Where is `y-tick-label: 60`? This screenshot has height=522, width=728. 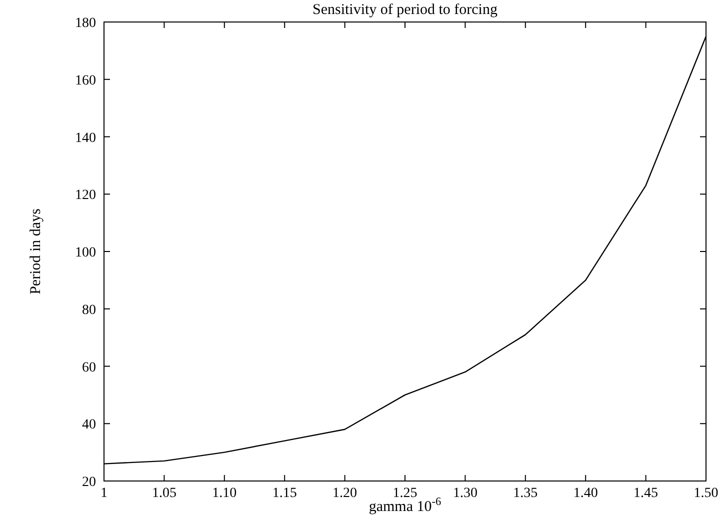 y-tick-label: 60 is located at coordinates (89, 368).